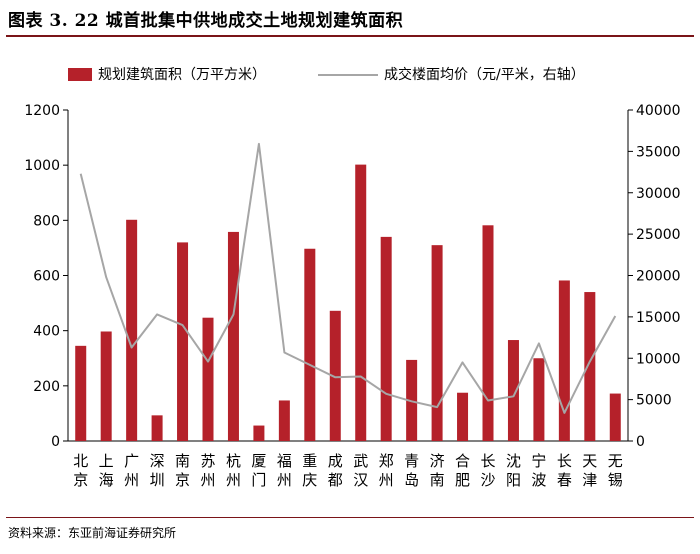  Describe the element at coordinates (335, 470) in the screenshot. I see `x-tick-label: 成都` at that location.